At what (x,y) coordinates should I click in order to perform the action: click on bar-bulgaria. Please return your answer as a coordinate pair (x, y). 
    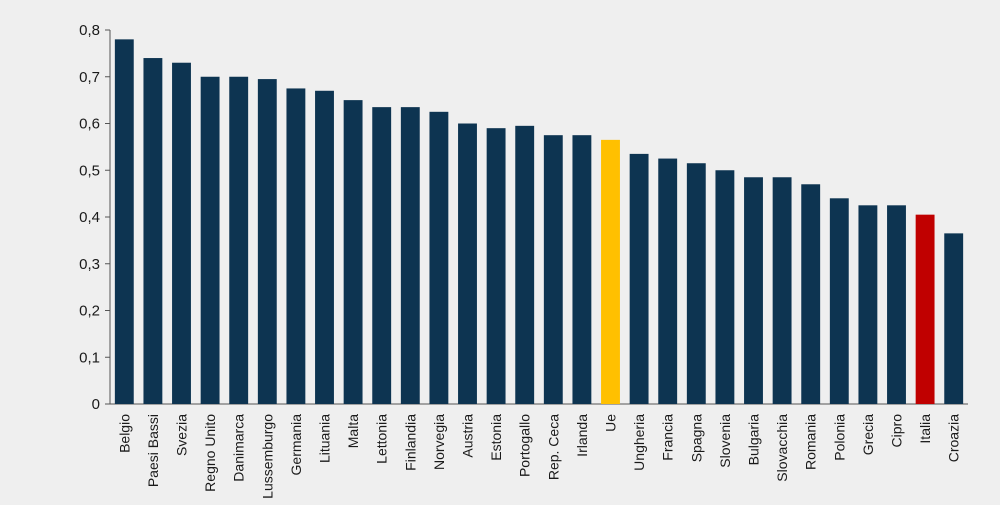
    Looking at the image, I should click on (753, 290).